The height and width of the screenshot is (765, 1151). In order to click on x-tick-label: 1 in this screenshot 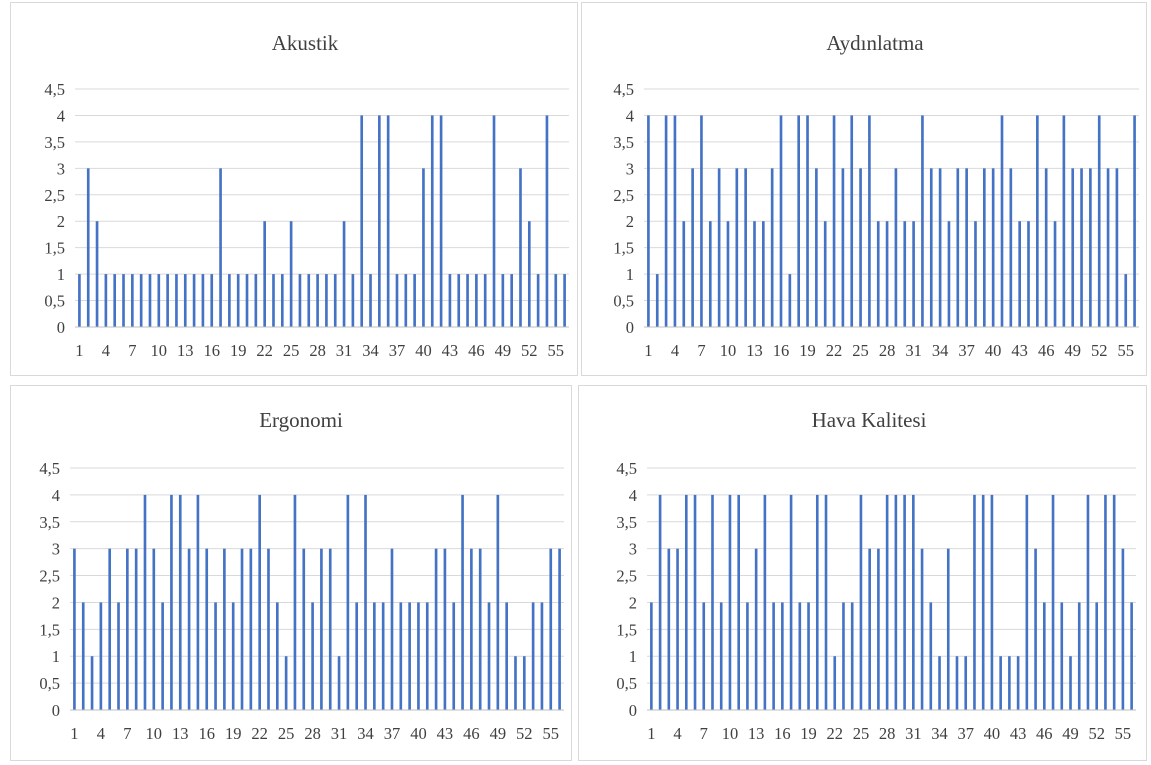, I will do `click(648, 350)`.